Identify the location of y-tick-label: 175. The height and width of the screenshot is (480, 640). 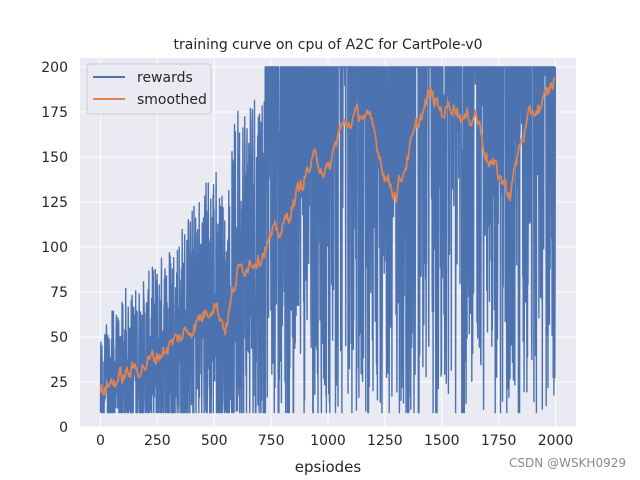
(54, 113).